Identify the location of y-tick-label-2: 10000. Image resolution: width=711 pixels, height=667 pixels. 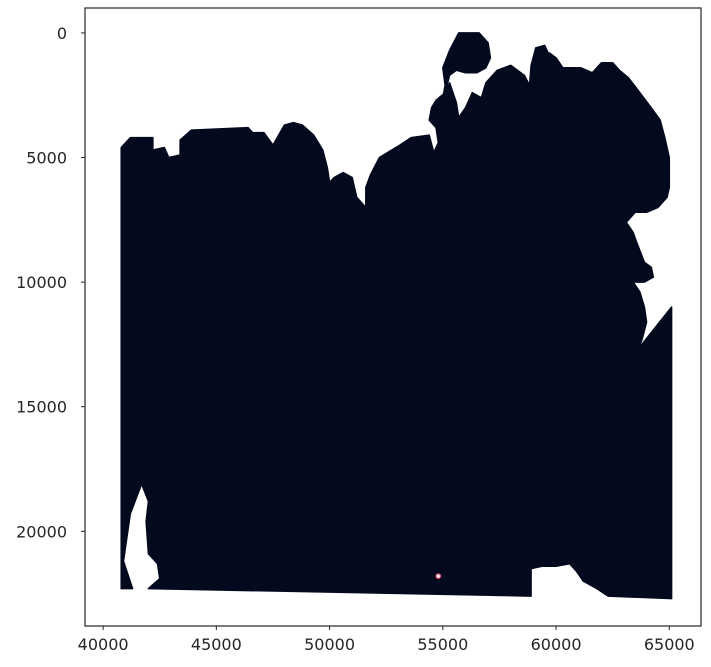
(41, 282).